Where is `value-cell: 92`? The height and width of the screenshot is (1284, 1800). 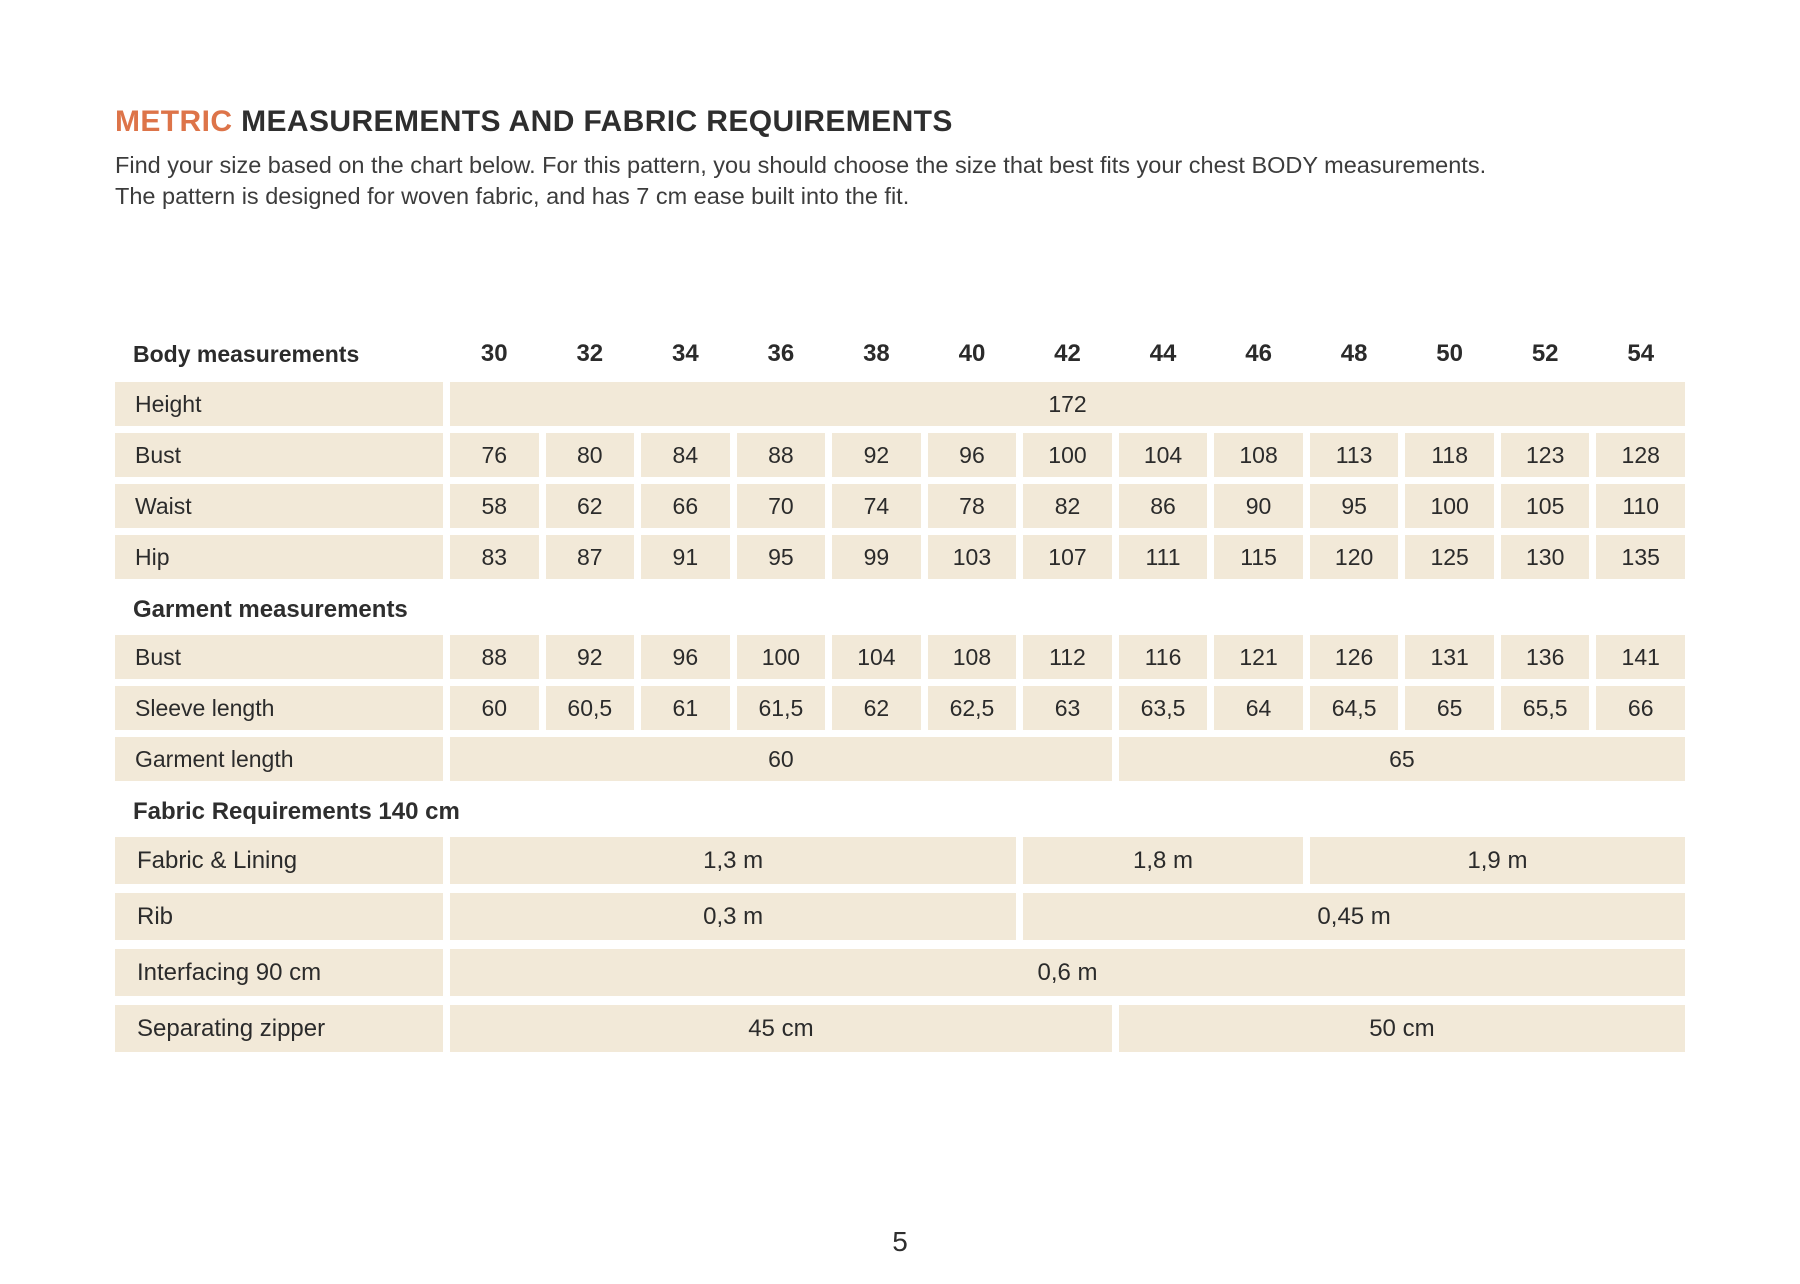
value-cell: 92 is located at coordinates (590, 657).